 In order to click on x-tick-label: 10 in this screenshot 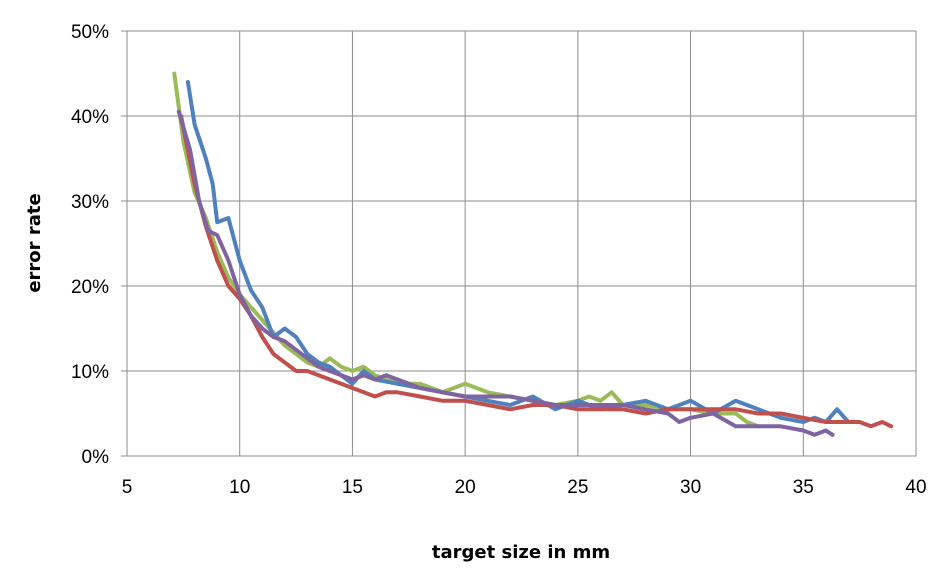, I will do `click(239, 487)`.